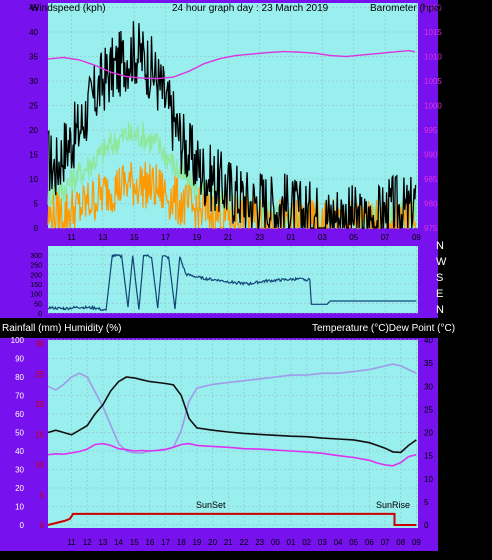 The height and width of the screenshot is (560, 492). Describe the element at coordinates (431, 155) in the screenshot. I see `barometer-y-tick: 990` at that location.